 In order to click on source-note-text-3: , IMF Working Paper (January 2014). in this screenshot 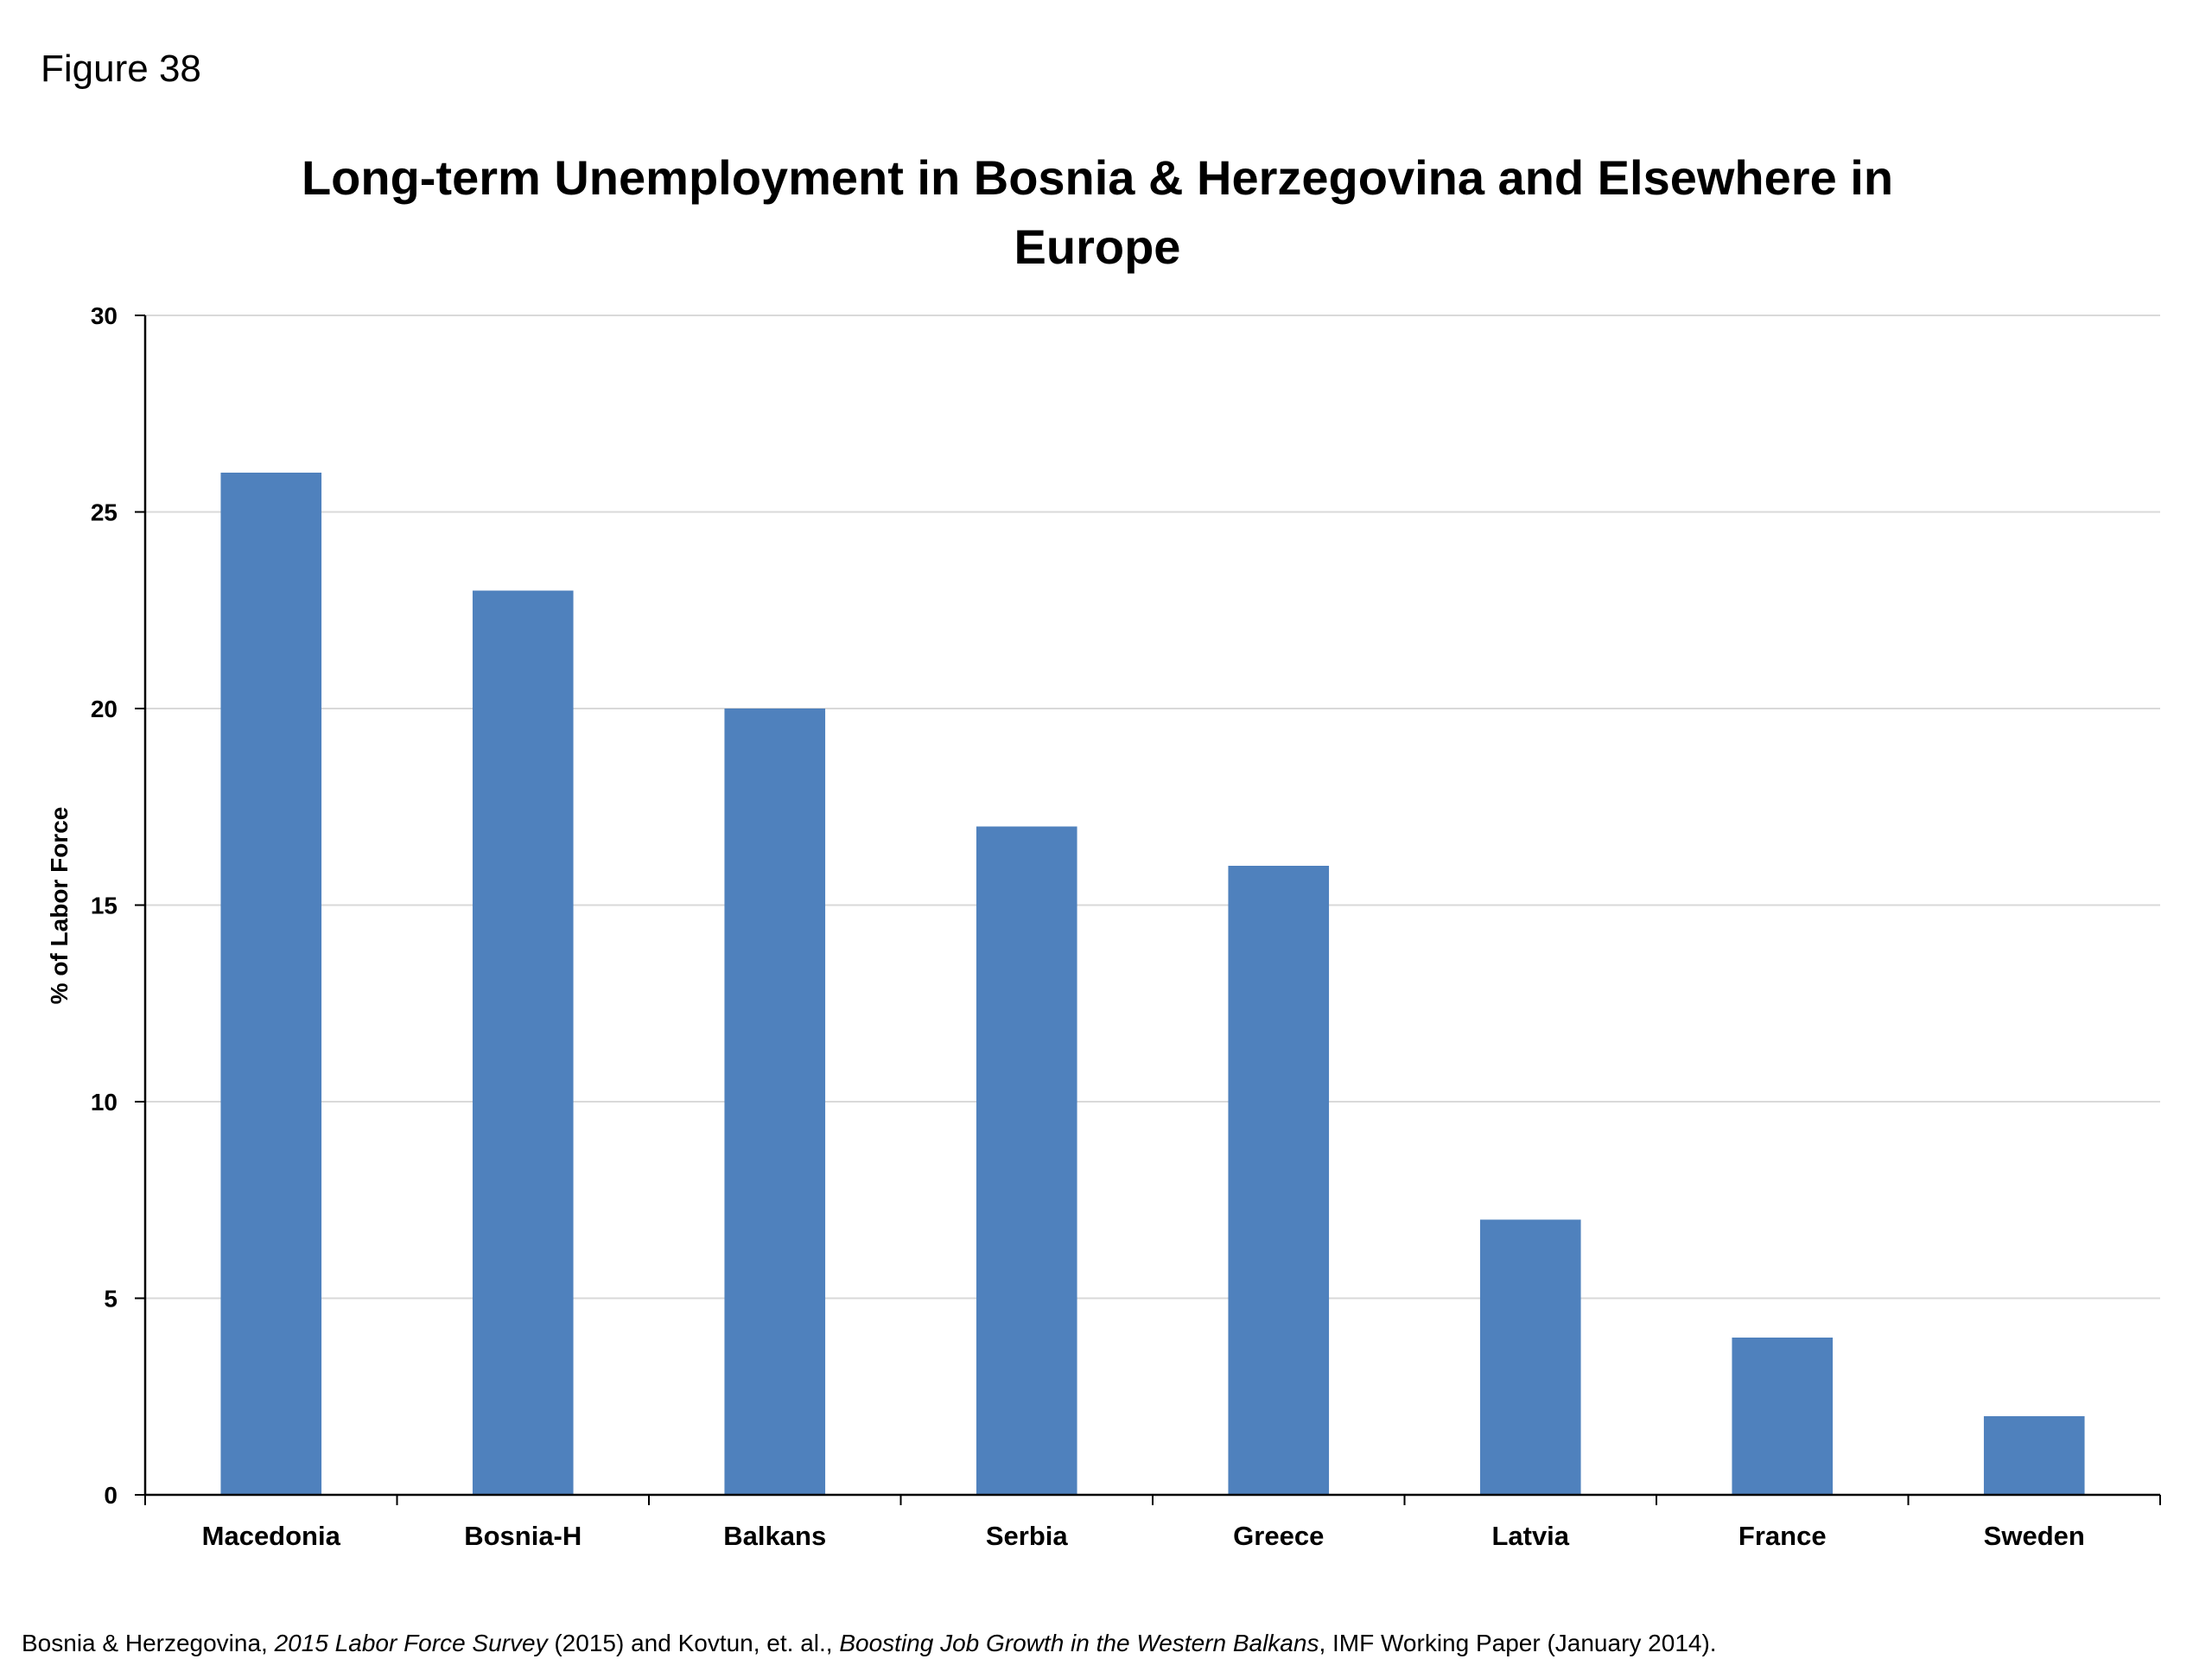, I will do `click(1518, 1643)`.